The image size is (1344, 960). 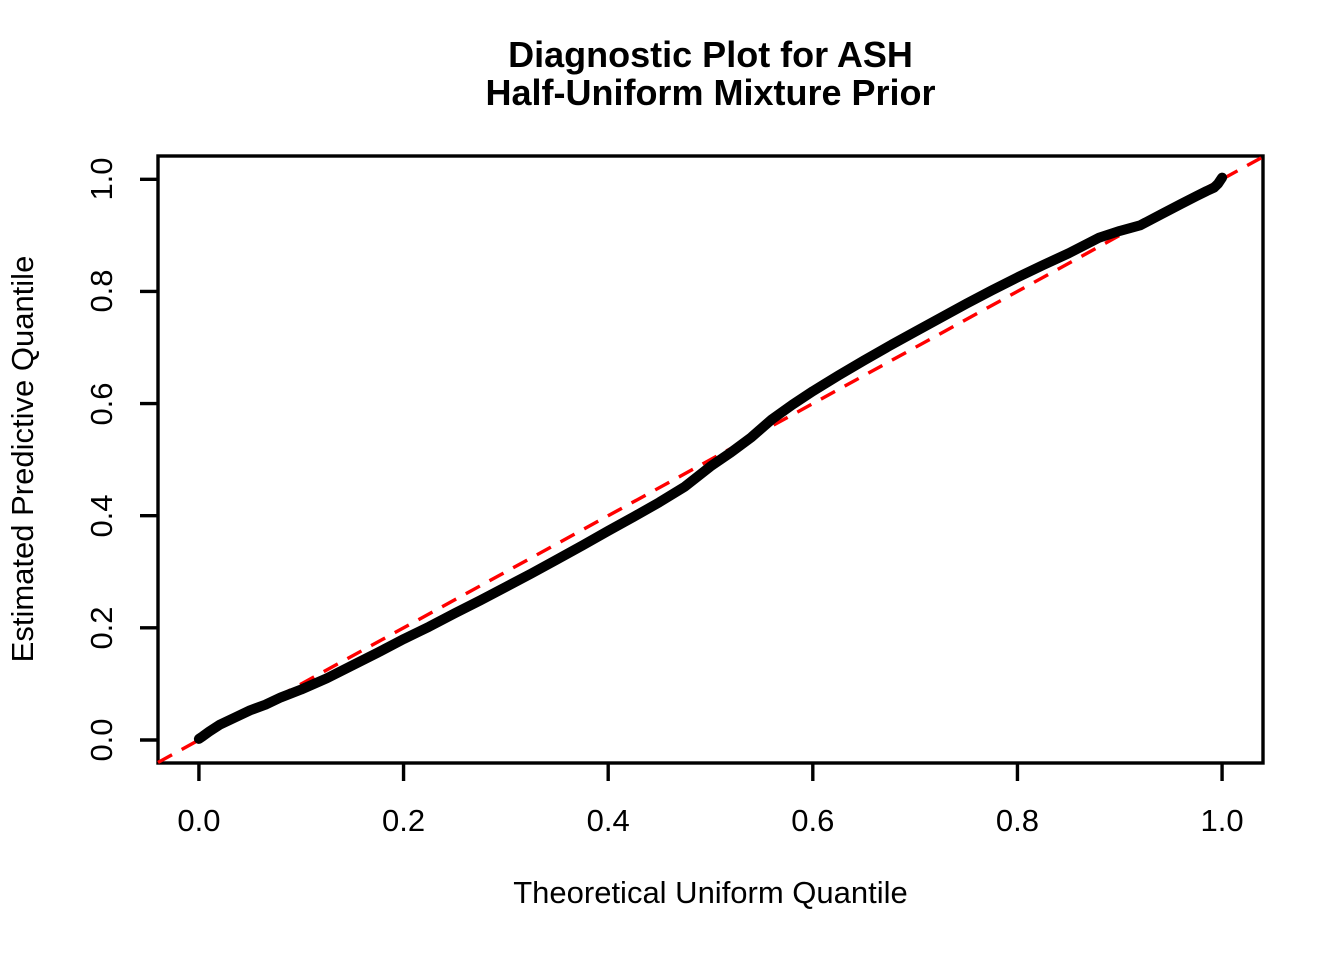 What do you see at coordinates (22, 459) in the screenshot?
I see `y-axis-label: Estimated Predictive Quantile` at bounding box center [22, 459].